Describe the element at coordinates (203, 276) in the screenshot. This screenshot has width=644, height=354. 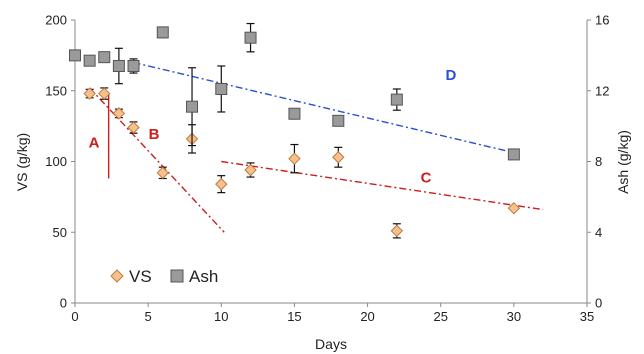
I see `legend-ash-label: Ash` at that location.